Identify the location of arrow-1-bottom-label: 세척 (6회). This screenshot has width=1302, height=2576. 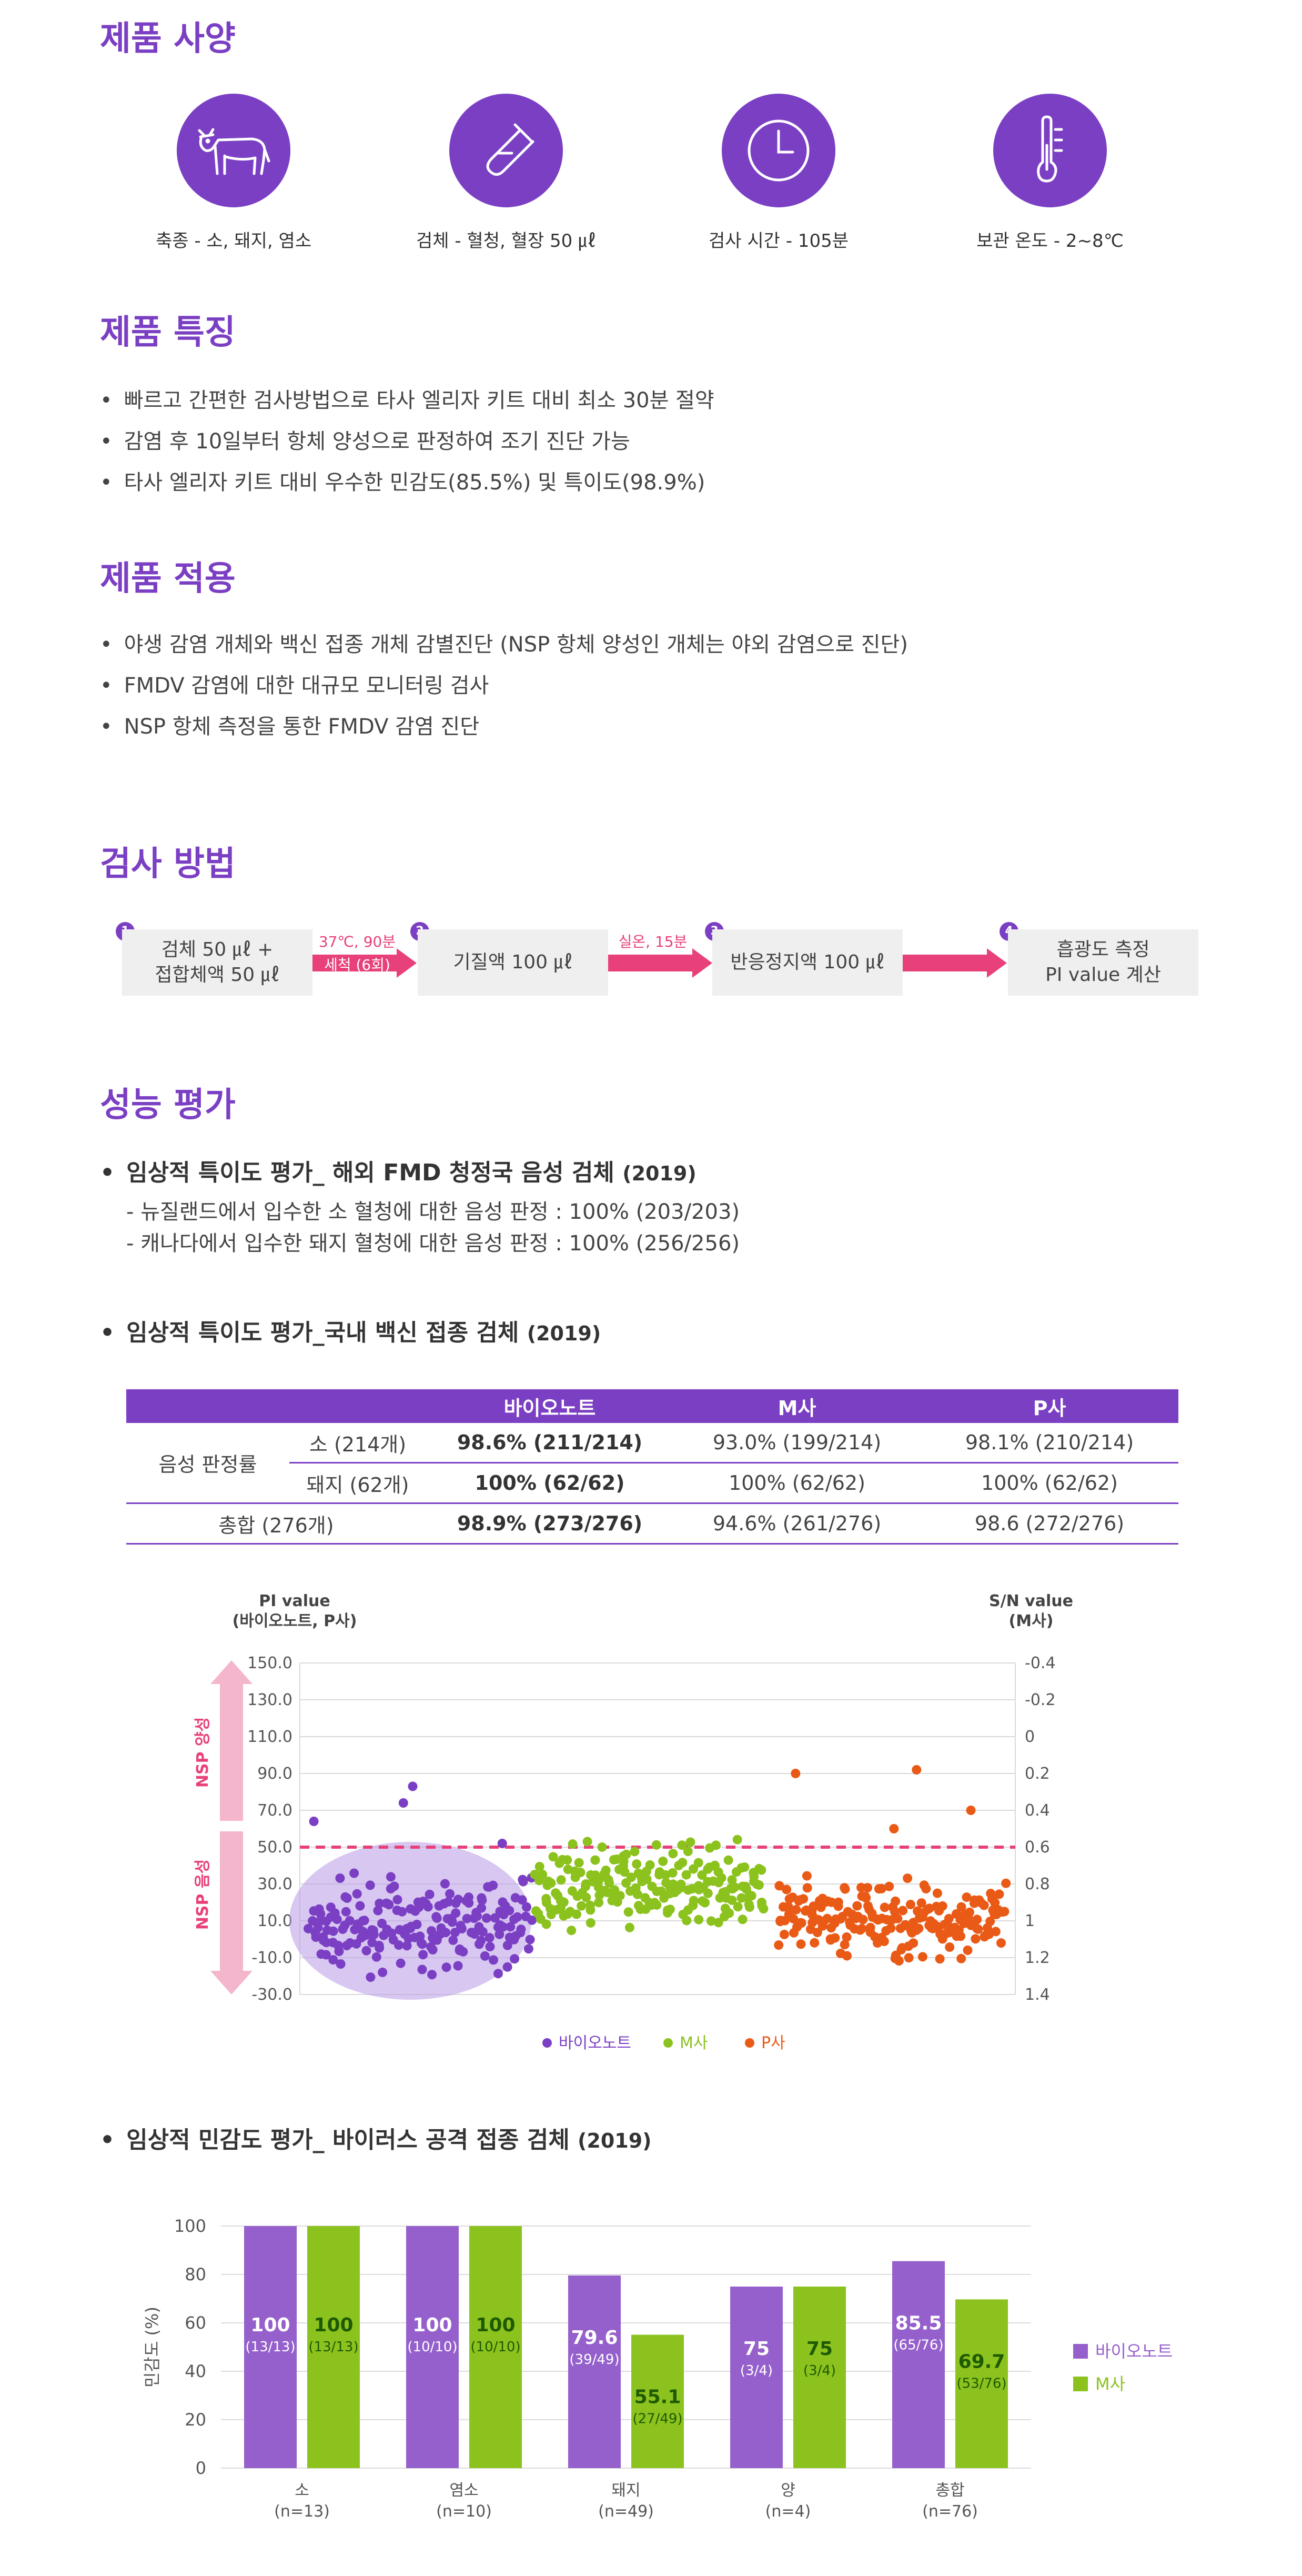
(357, 965).